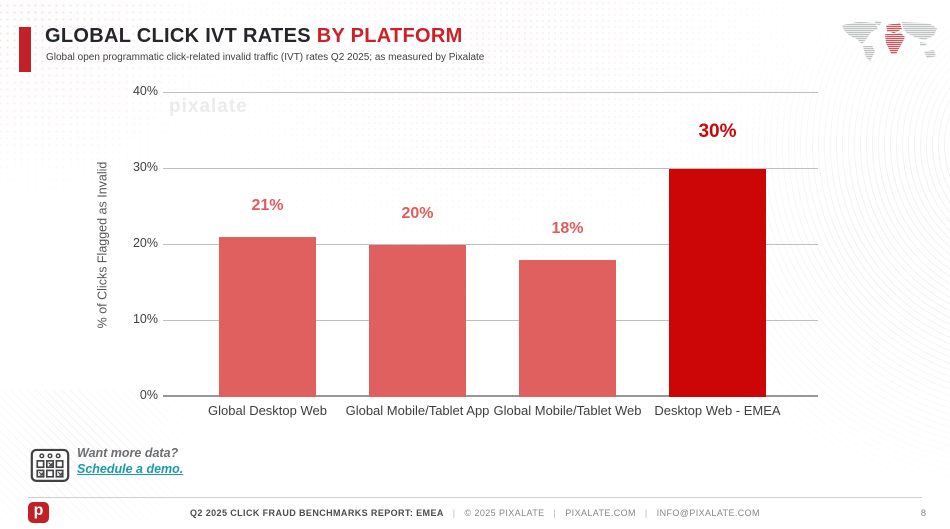 The width and height of the screenshot is (950, 529). I want to click on x-axis-label: Desktop Web - EMEA, so click(717, 410).